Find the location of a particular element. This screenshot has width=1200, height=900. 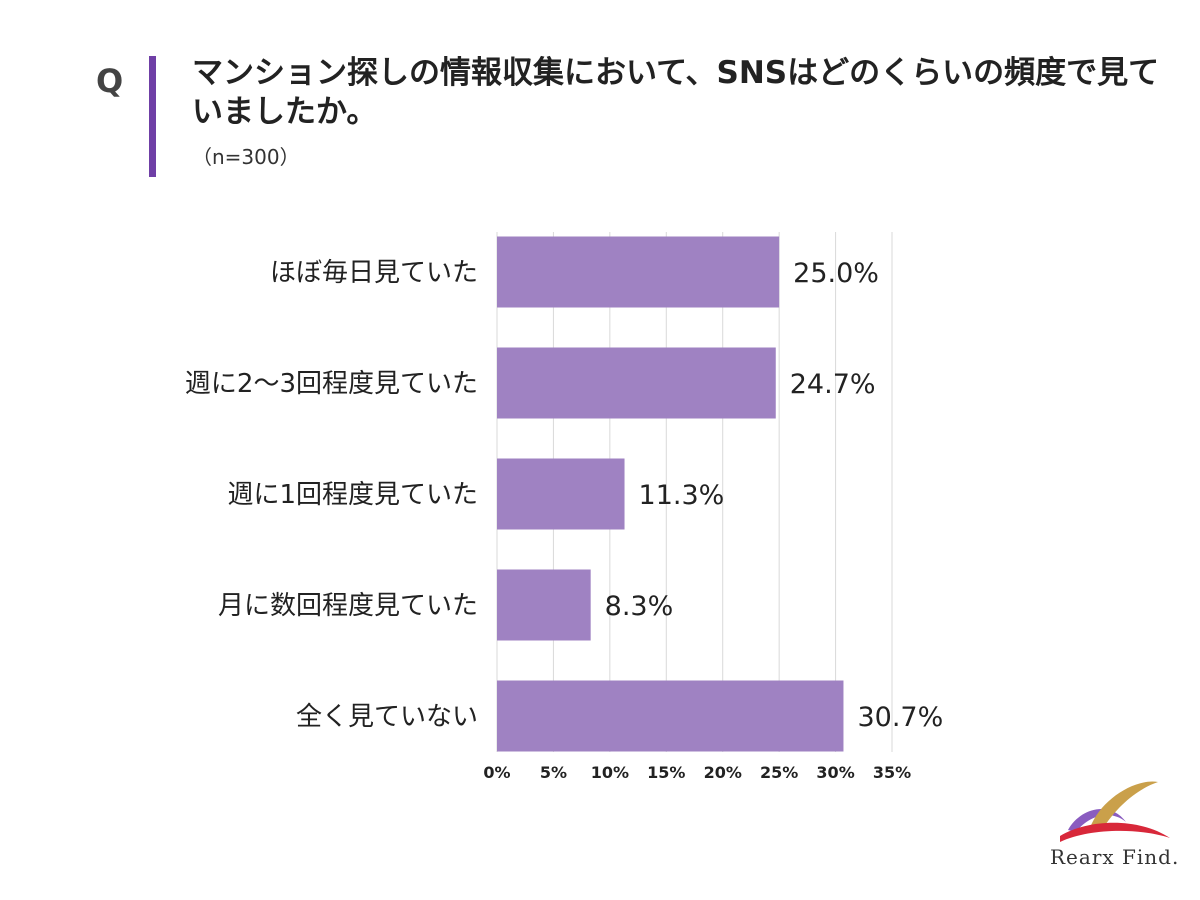

tick-layer: 0% 5% 10% 15% 20% 25% 30% 35% is located at coordinates (697, 772).